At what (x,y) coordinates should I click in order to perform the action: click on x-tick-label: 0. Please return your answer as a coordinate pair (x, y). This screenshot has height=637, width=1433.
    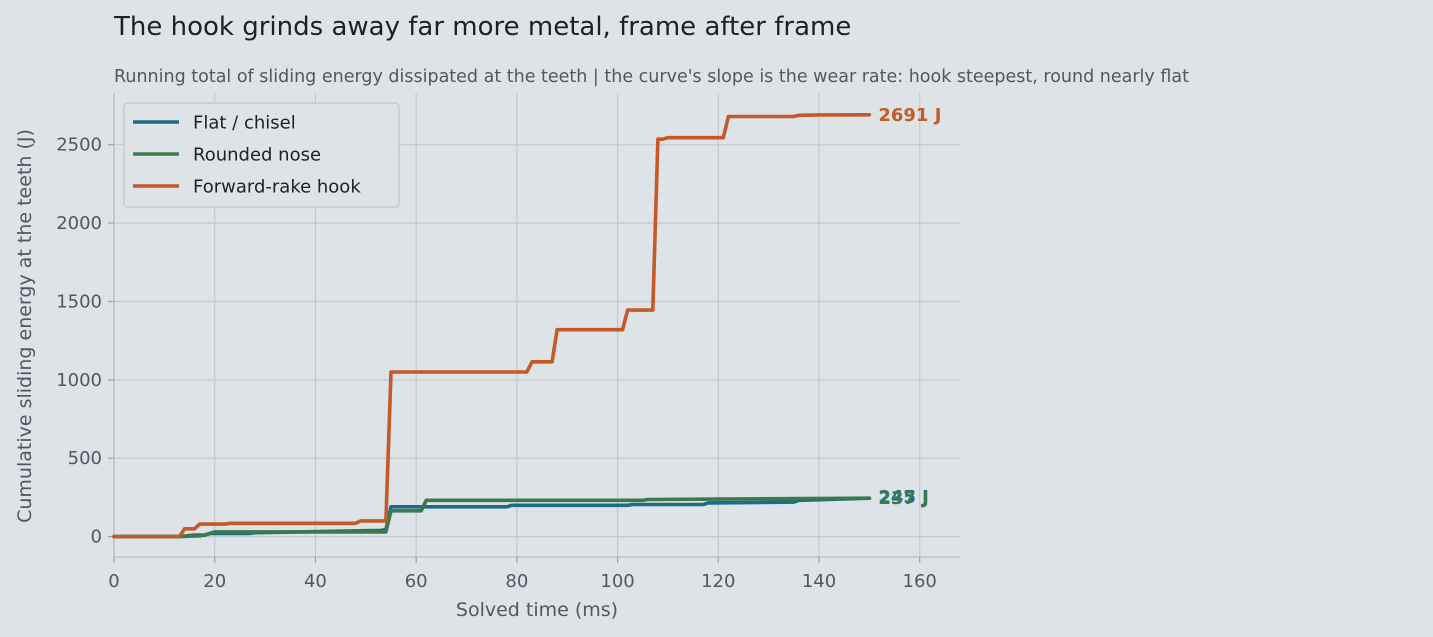
    Looking at the image, I should click on (113, 581).